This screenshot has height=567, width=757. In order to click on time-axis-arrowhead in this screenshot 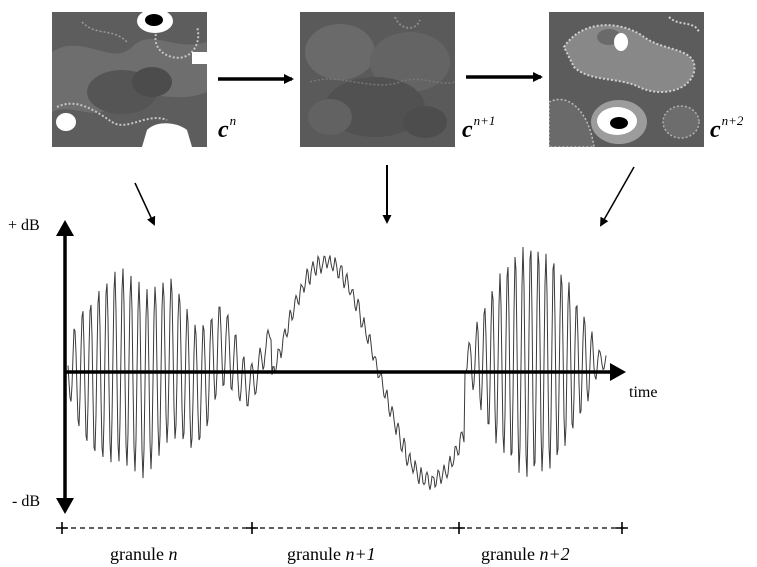, I will do `click(618, 372)`.